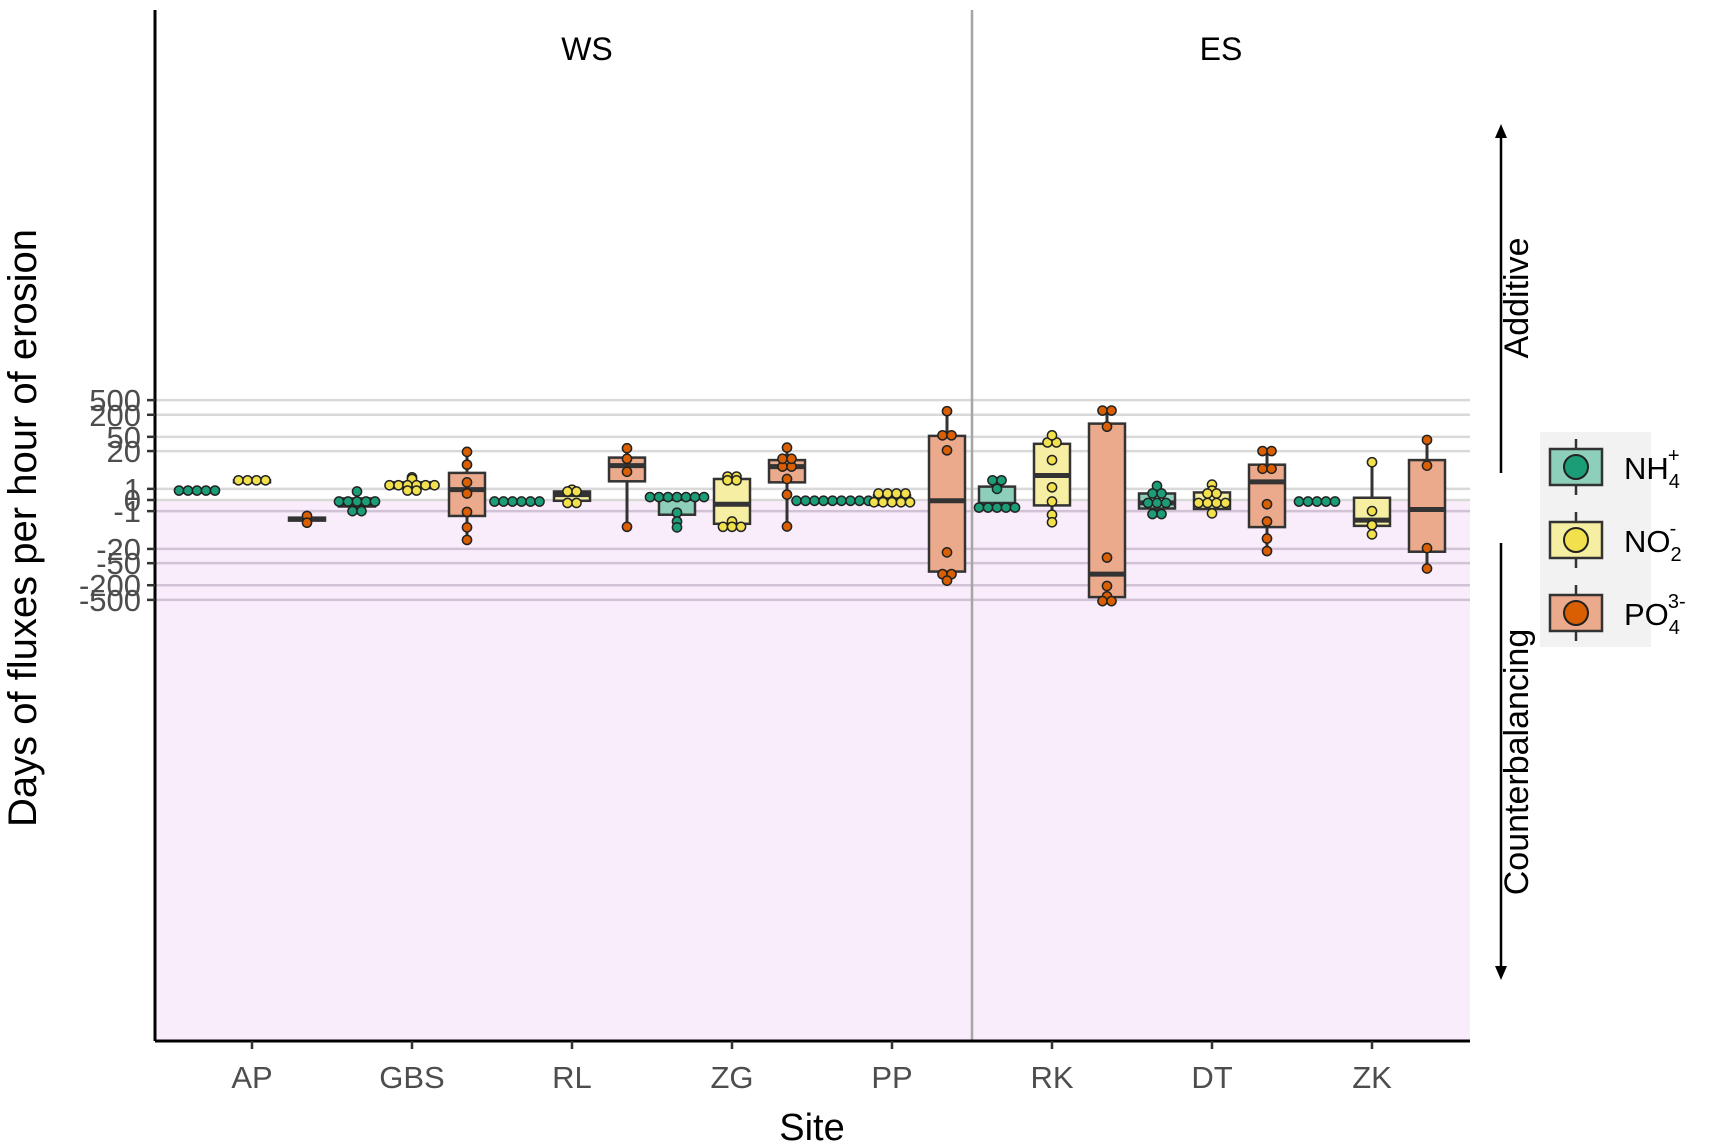 This screenshot has height=1147, width=1715. Describe the element at coordinates (124, 451) in the screenshot. I see `y-tick-label: 20` at that location.